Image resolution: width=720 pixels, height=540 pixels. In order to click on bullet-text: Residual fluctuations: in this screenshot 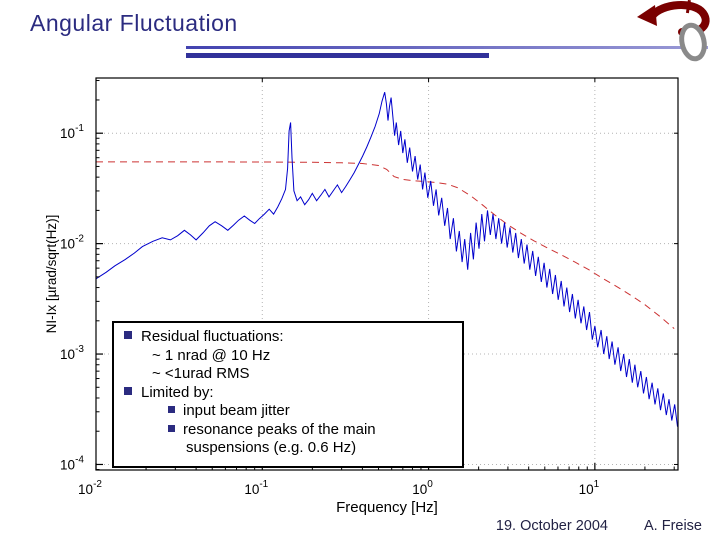, I will do `click(212, 336)`.